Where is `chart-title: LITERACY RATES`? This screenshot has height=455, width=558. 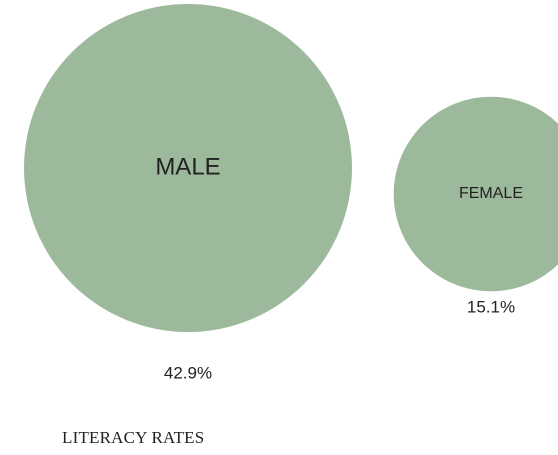
chart-title: LITERACY RATES is located at coordinates (133, 437).